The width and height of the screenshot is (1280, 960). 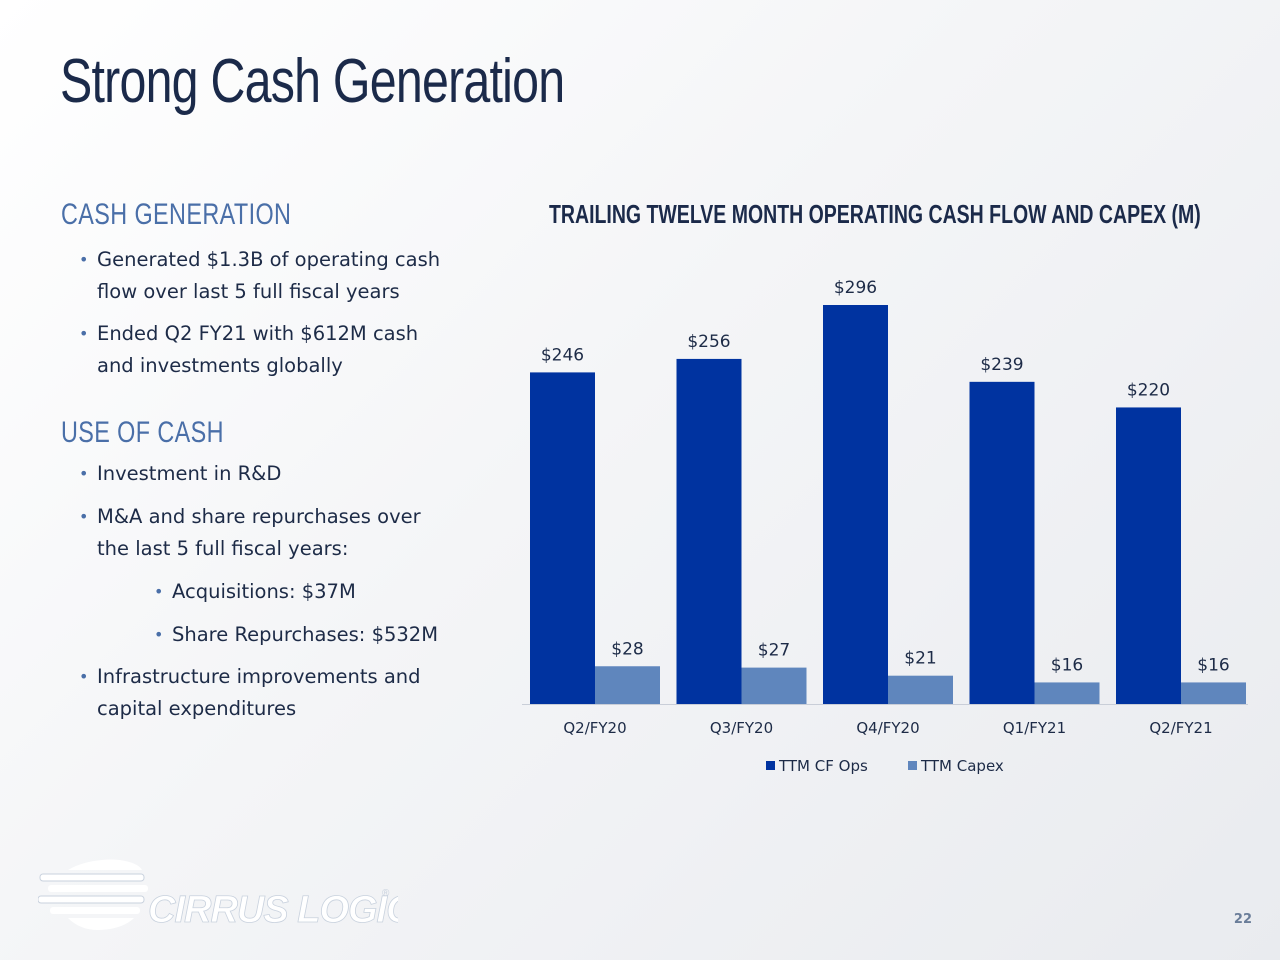 What do you see at coordinates (248, 291) in the screenshot?
I see `bullet-line: flow over last 5 full fiscal years` at bounding box center [248, 291].